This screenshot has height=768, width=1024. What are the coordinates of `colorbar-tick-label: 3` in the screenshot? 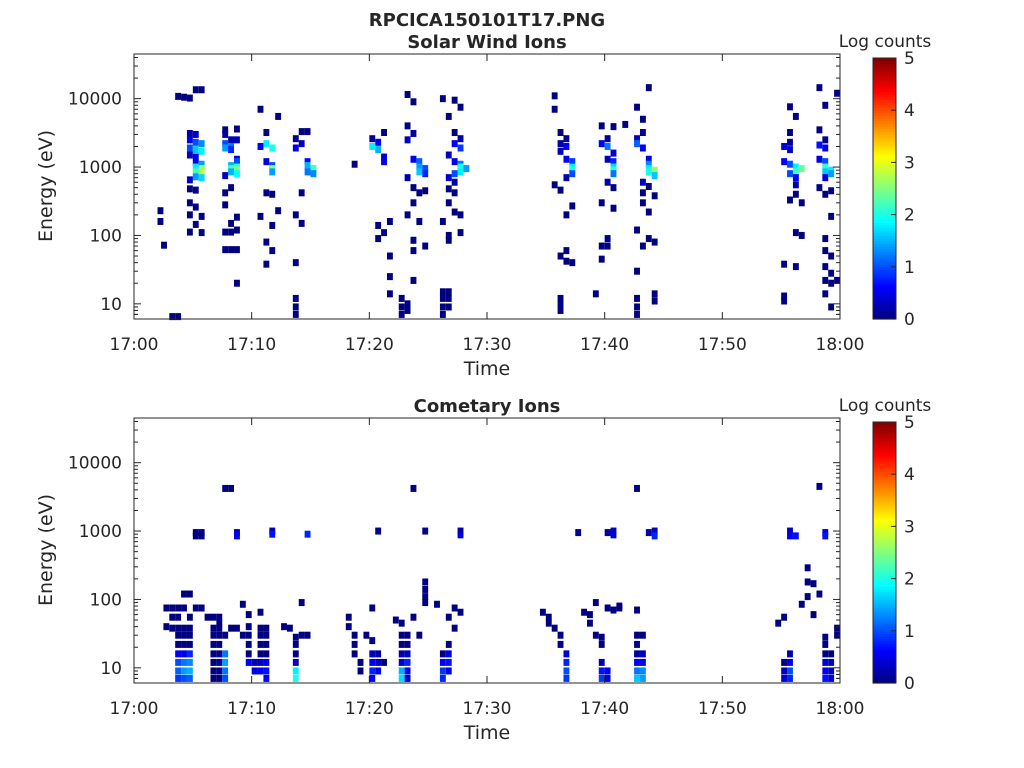 It's located at (909, 527).